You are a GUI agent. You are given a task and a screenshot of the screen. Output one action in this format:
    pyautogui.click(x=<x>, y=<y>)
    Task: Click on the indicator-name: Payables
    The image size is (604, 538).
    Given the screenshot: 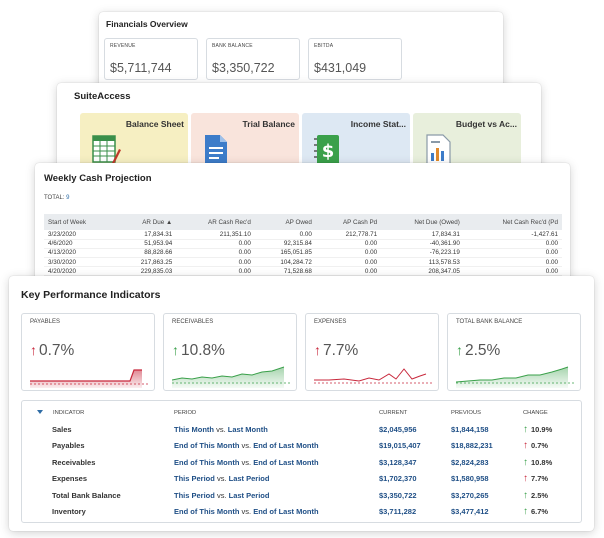 What is the action you would take?
    pyautogui.click(x=68, y=446)
    